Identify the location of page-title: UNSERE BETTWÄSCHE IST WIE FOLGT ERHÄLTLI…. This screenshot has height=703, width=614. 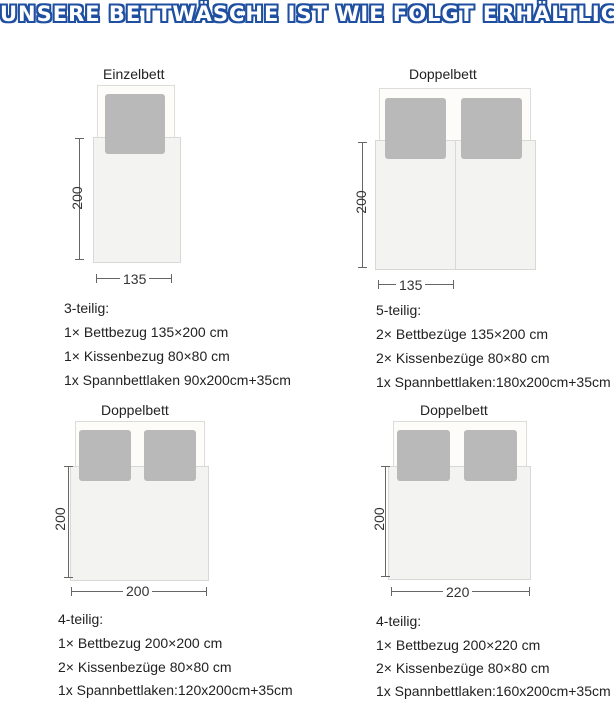
(307, 14).